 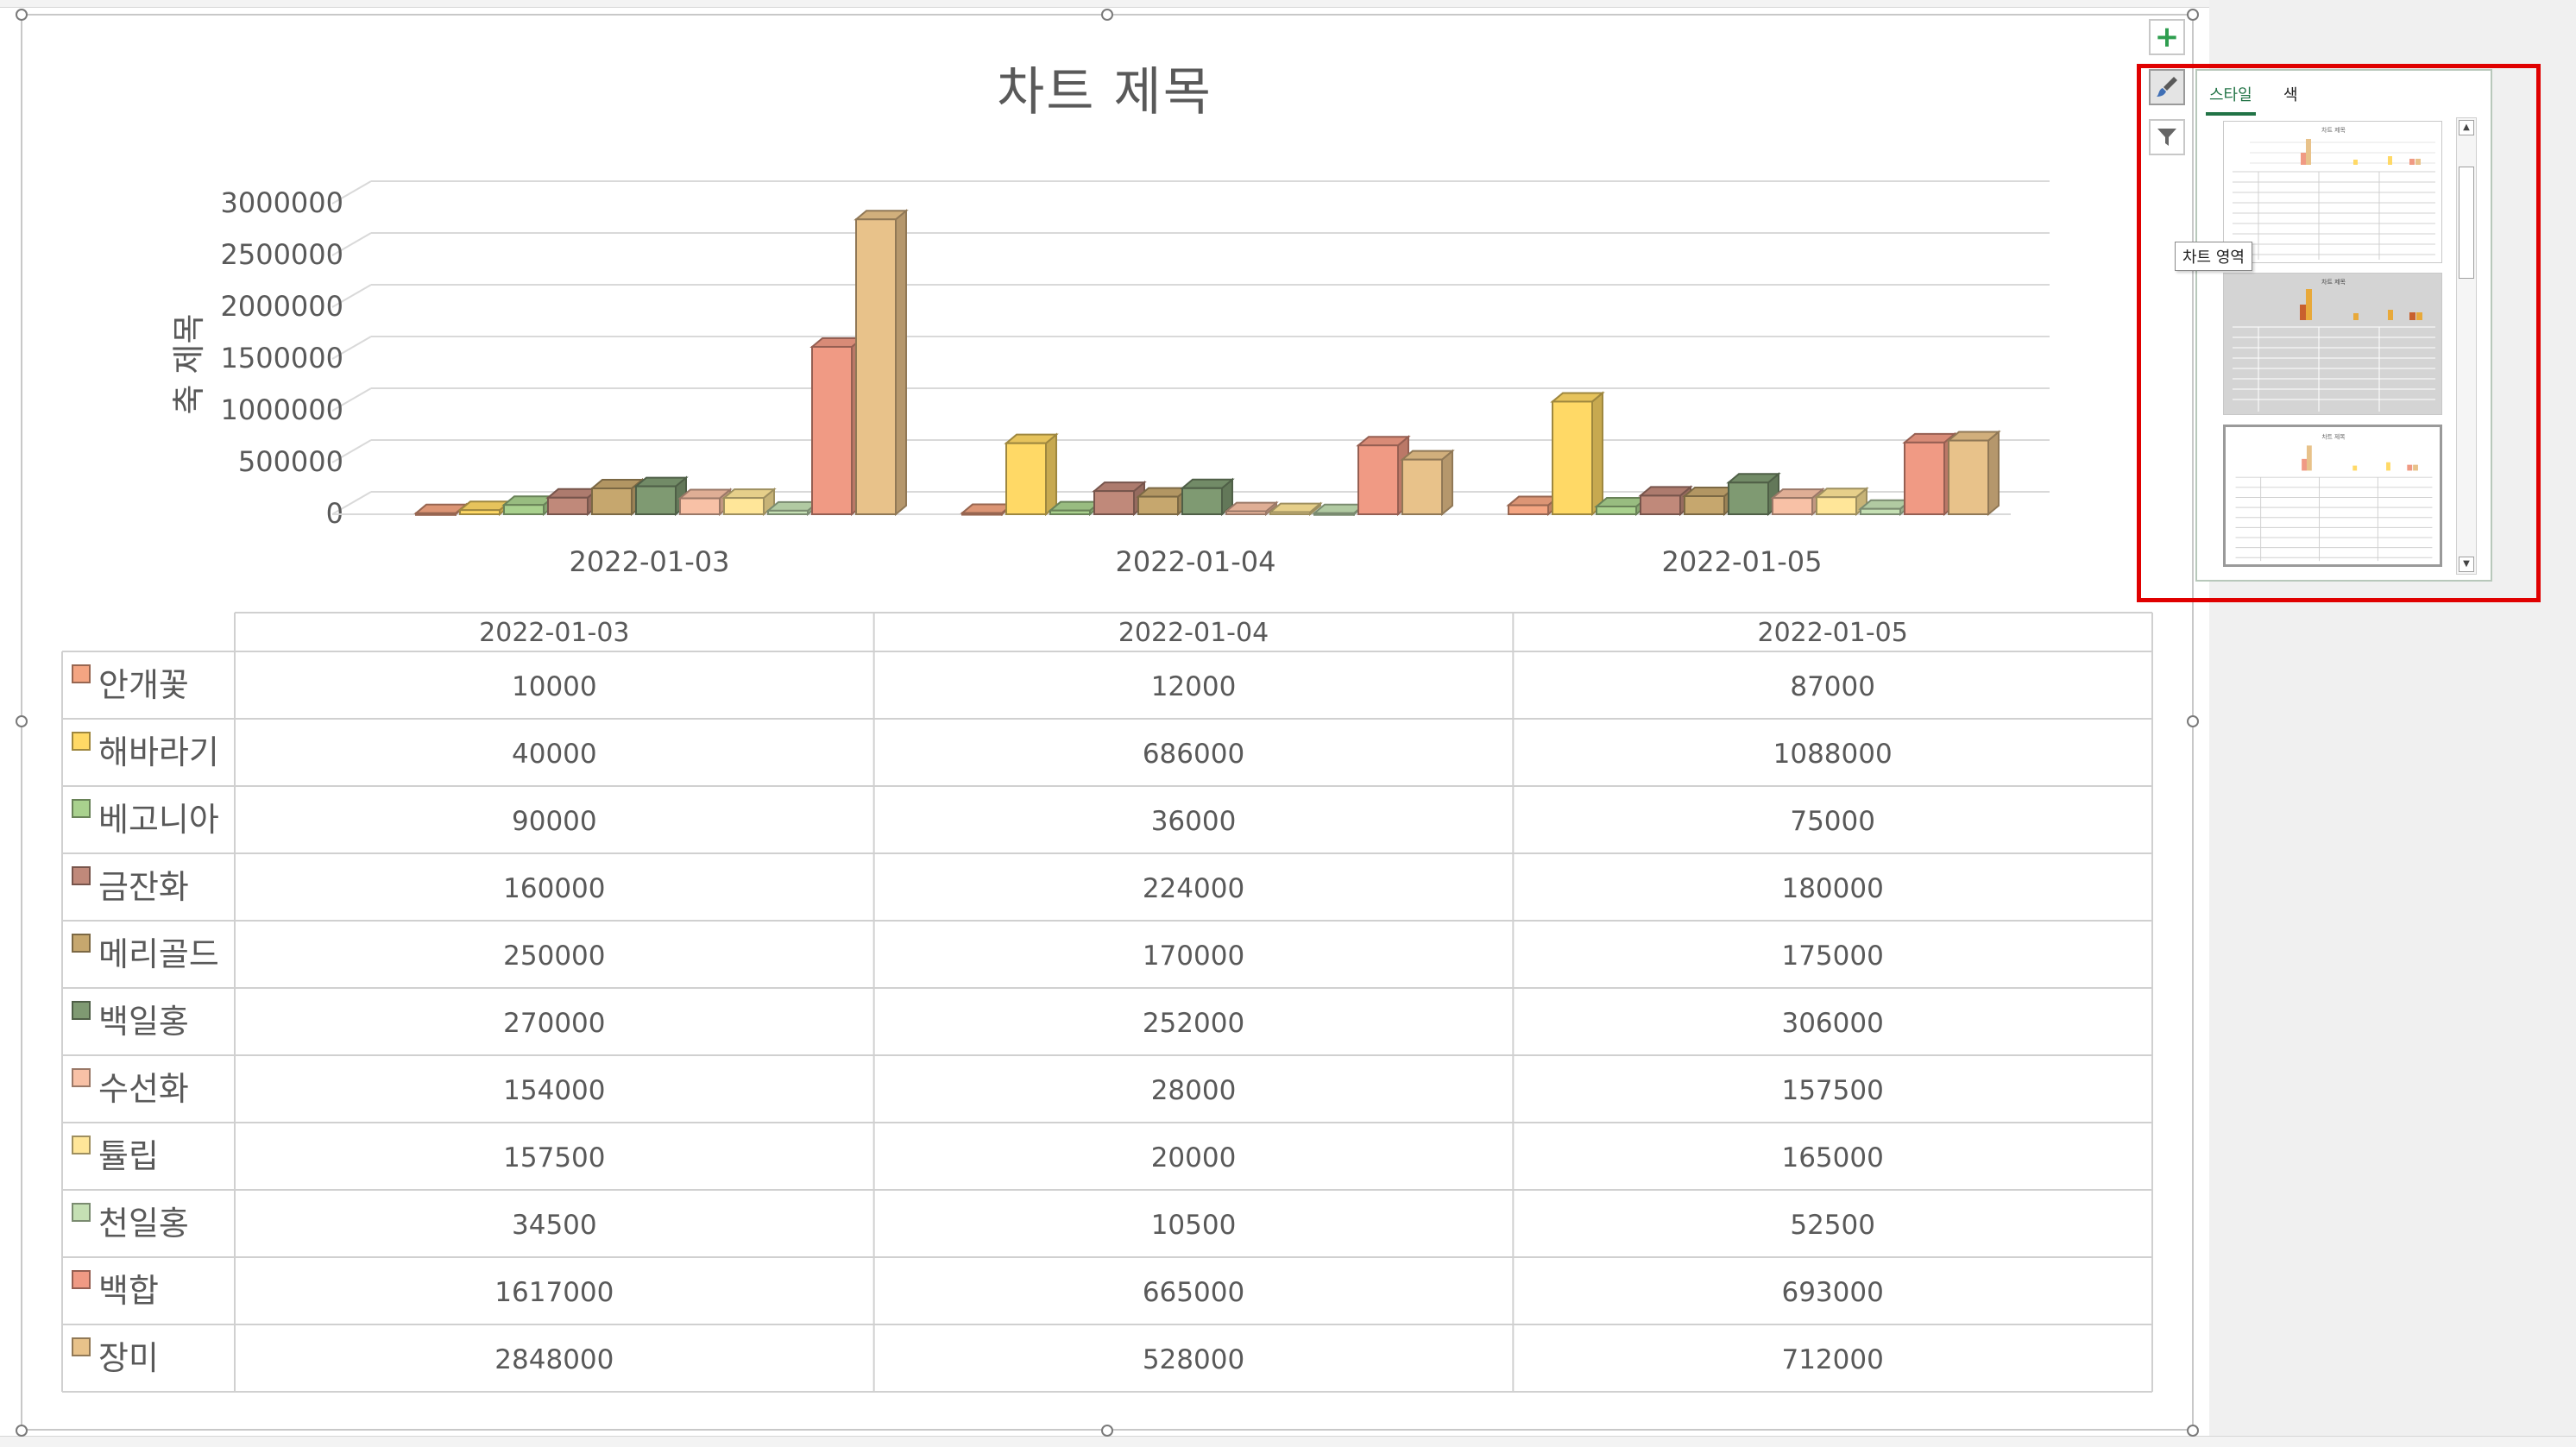 What do you see at coordinates (1832, 633) in the screenshot?
I see `table-column-header: 2022-01-05` at bounding box center [1832, 633].